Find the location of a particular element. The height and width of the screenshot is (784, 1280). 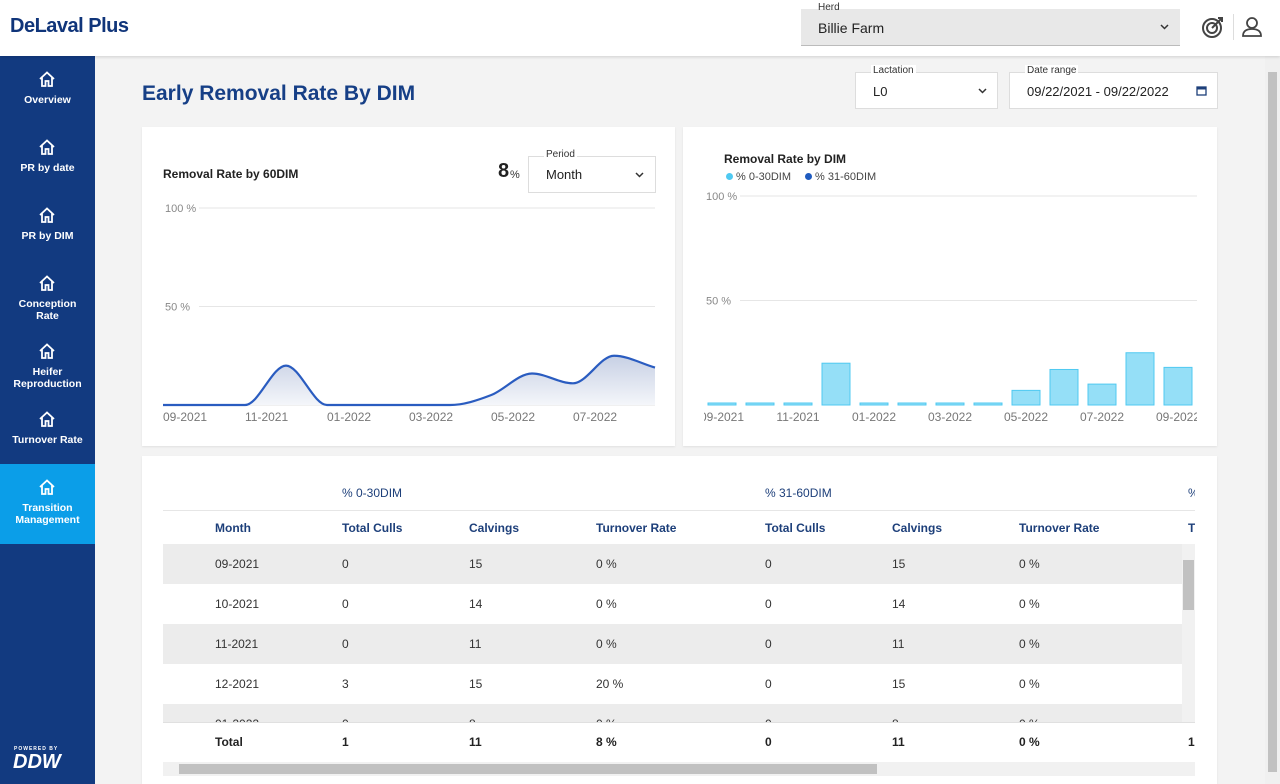

table-cell: 09-2021 is located at coordinates (237, 564).